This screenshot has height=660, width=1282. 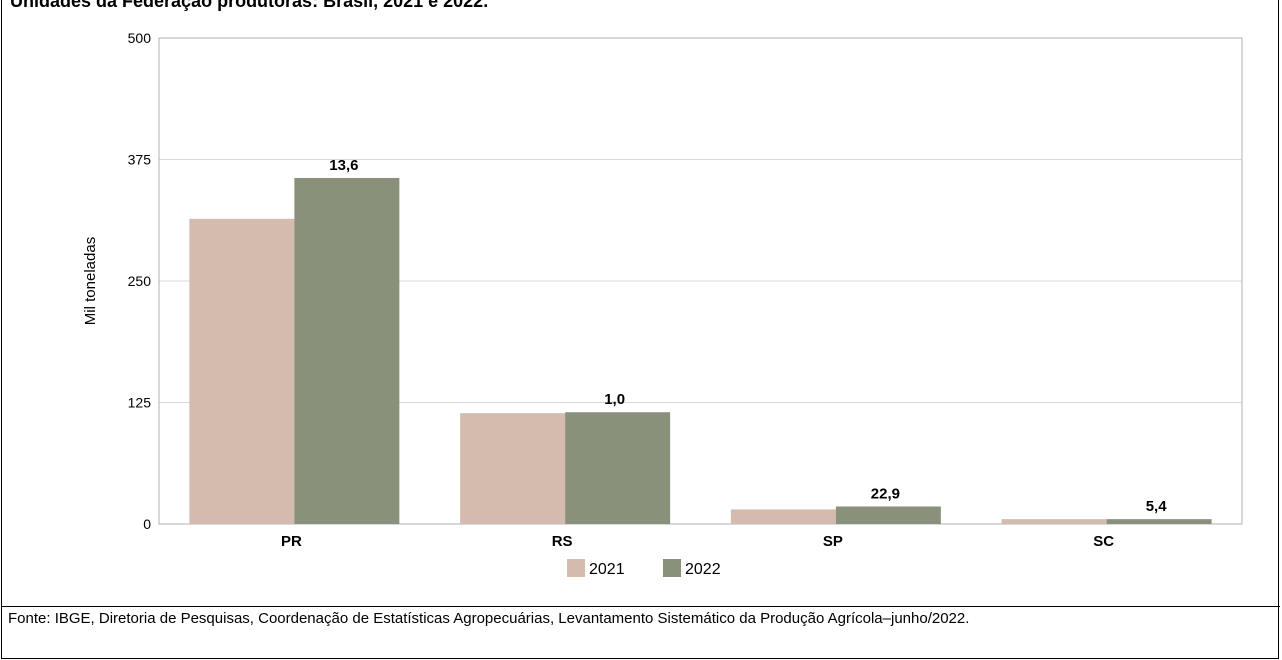 What do you see at coordinates (140, 38) in the screenshot?
I see `y-tick-label: 500` at bounding box center [140, 38].